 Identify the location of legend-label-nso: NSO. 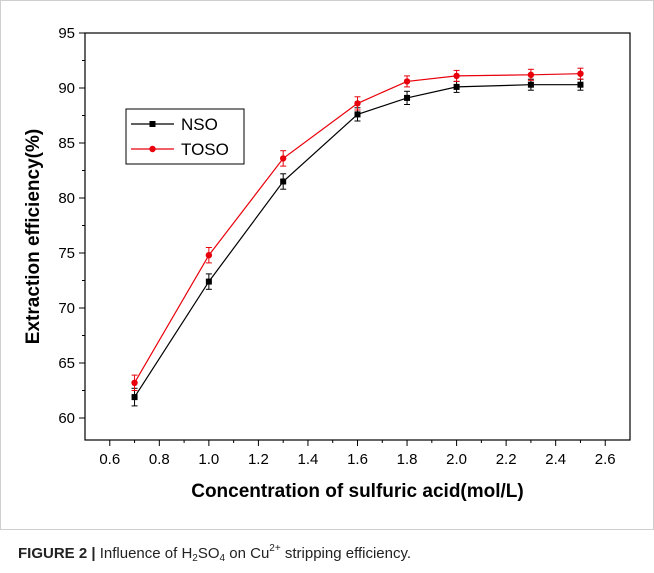
(199, 124).